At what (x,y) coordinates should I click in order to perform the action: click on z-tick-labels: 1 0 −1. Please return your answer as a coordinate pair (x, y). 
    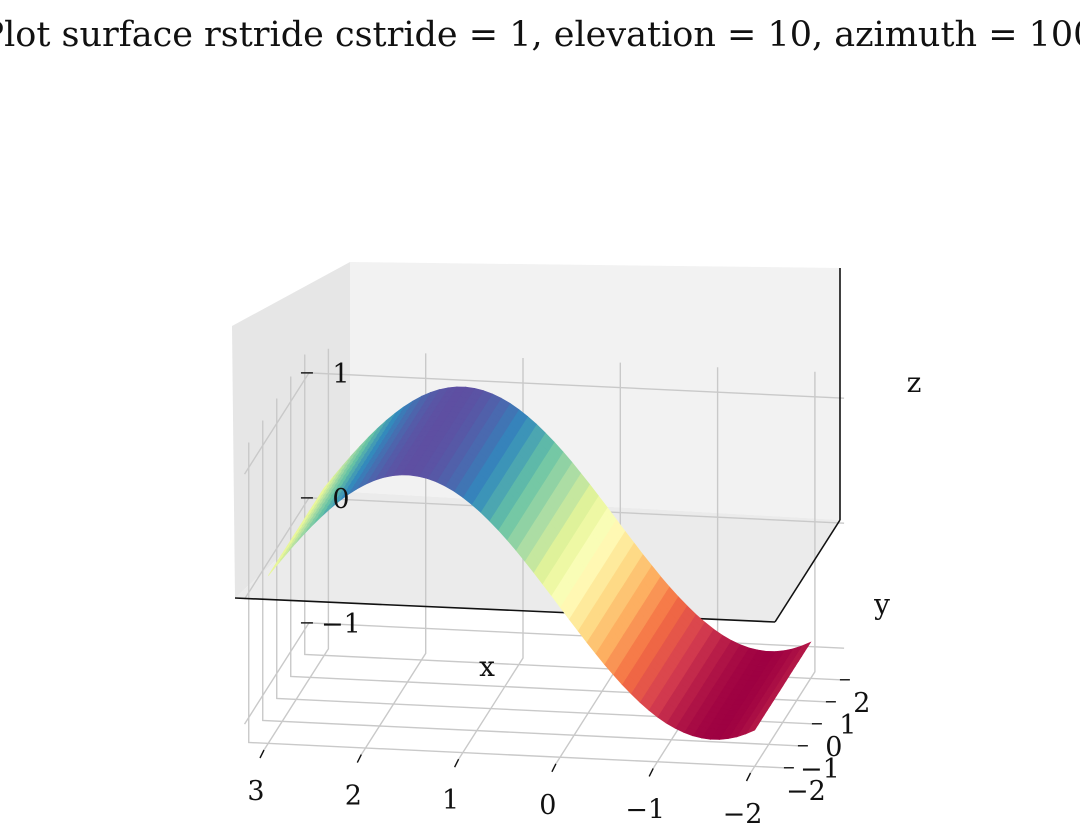
    Looking at the image, I should click on (341, 499).